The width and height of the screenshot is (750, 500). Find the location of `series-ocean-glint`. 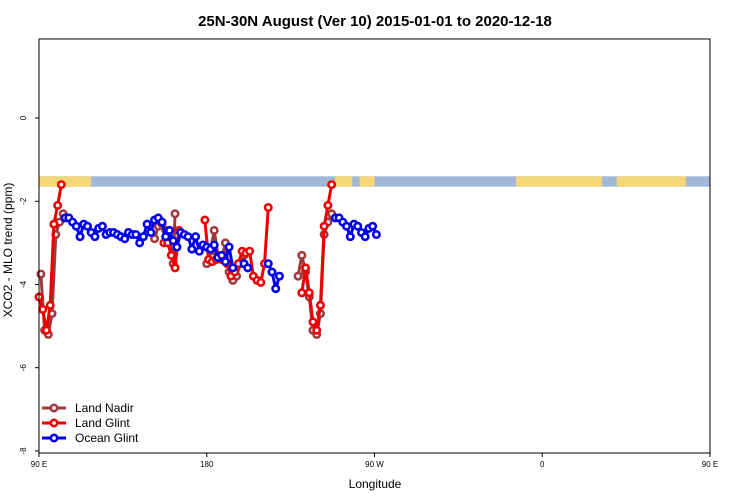

series-ocean-glint is located at coordinates (220, 253).